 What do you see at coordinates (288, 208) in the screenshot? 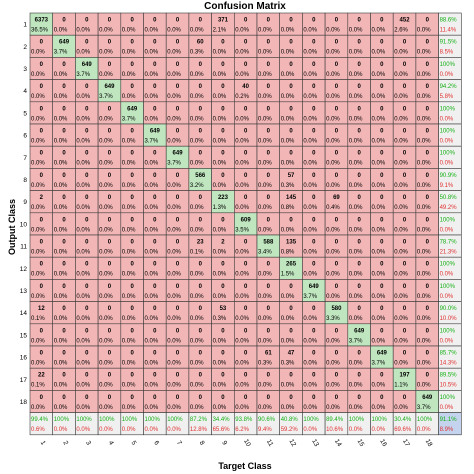
I see `cell-percent: 0.8%` at bounding box center [288, 208].